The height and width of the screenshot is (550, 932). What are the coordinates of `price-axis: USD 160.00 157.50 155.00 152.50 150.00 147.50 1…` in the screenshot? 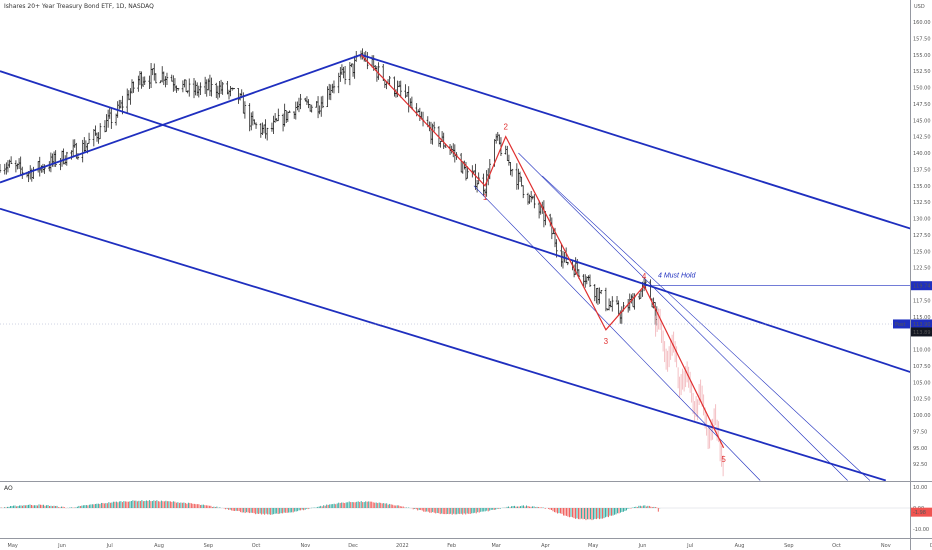 It's located at (912, 236).